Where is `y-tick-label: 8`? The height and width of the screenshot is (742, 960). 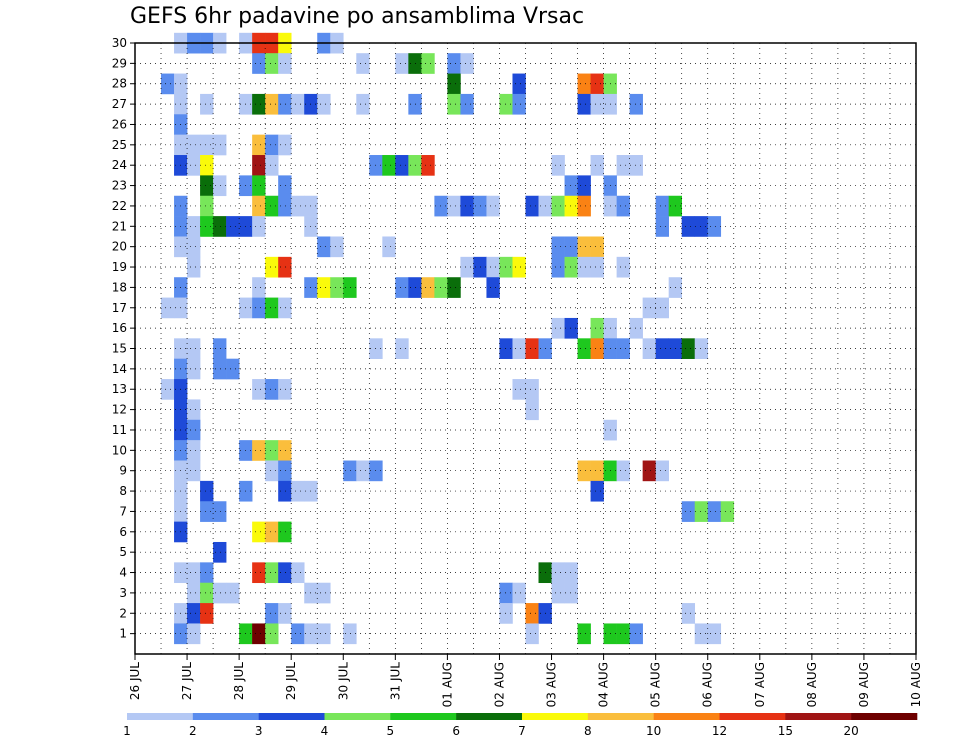 y-tick-label: 8 is located at coordinates (123, 491).